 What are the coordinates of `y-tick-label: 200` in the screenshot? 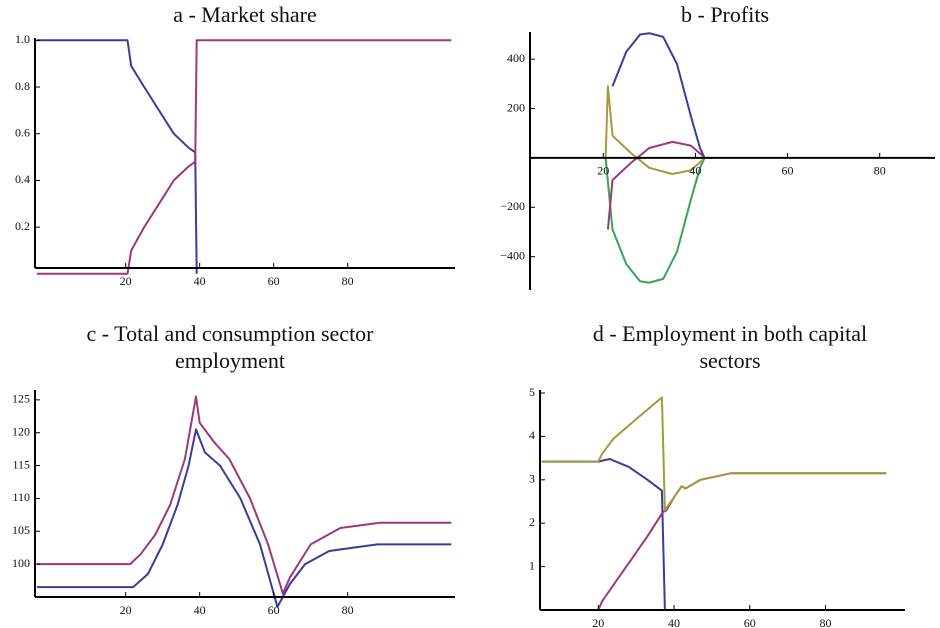 It's located at (516, 107).